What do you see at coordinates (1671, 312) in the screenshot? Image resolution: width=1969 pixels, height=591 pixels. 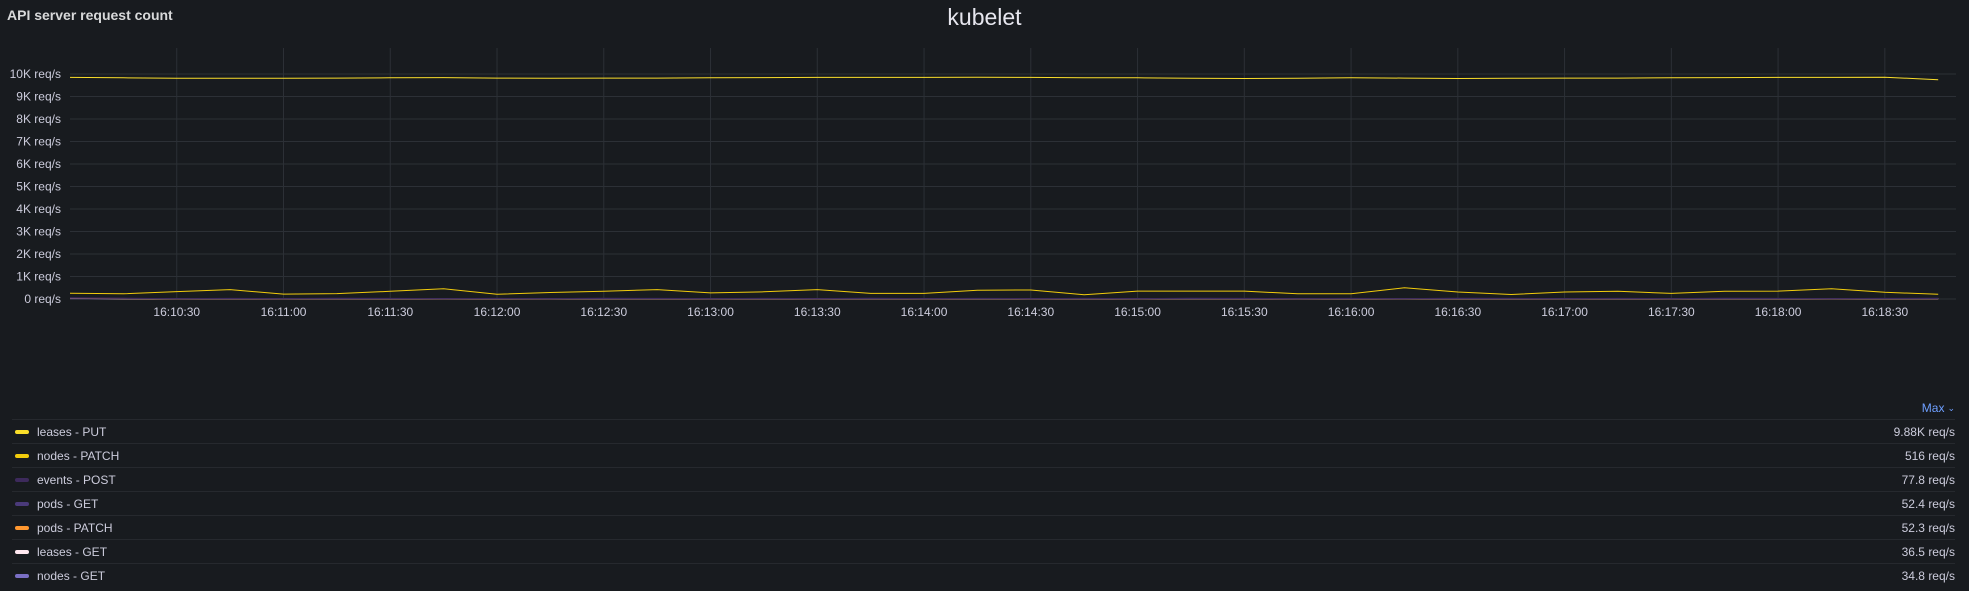 I see `x-tick-label: 16:17:30` at bounding box center [1671, 312].